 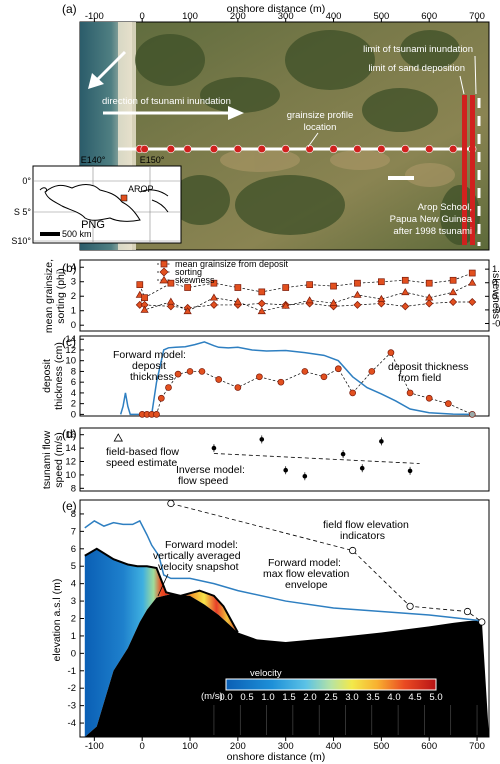 I want to click on e-x-tick-label: 400, so click(x=334, y=746).